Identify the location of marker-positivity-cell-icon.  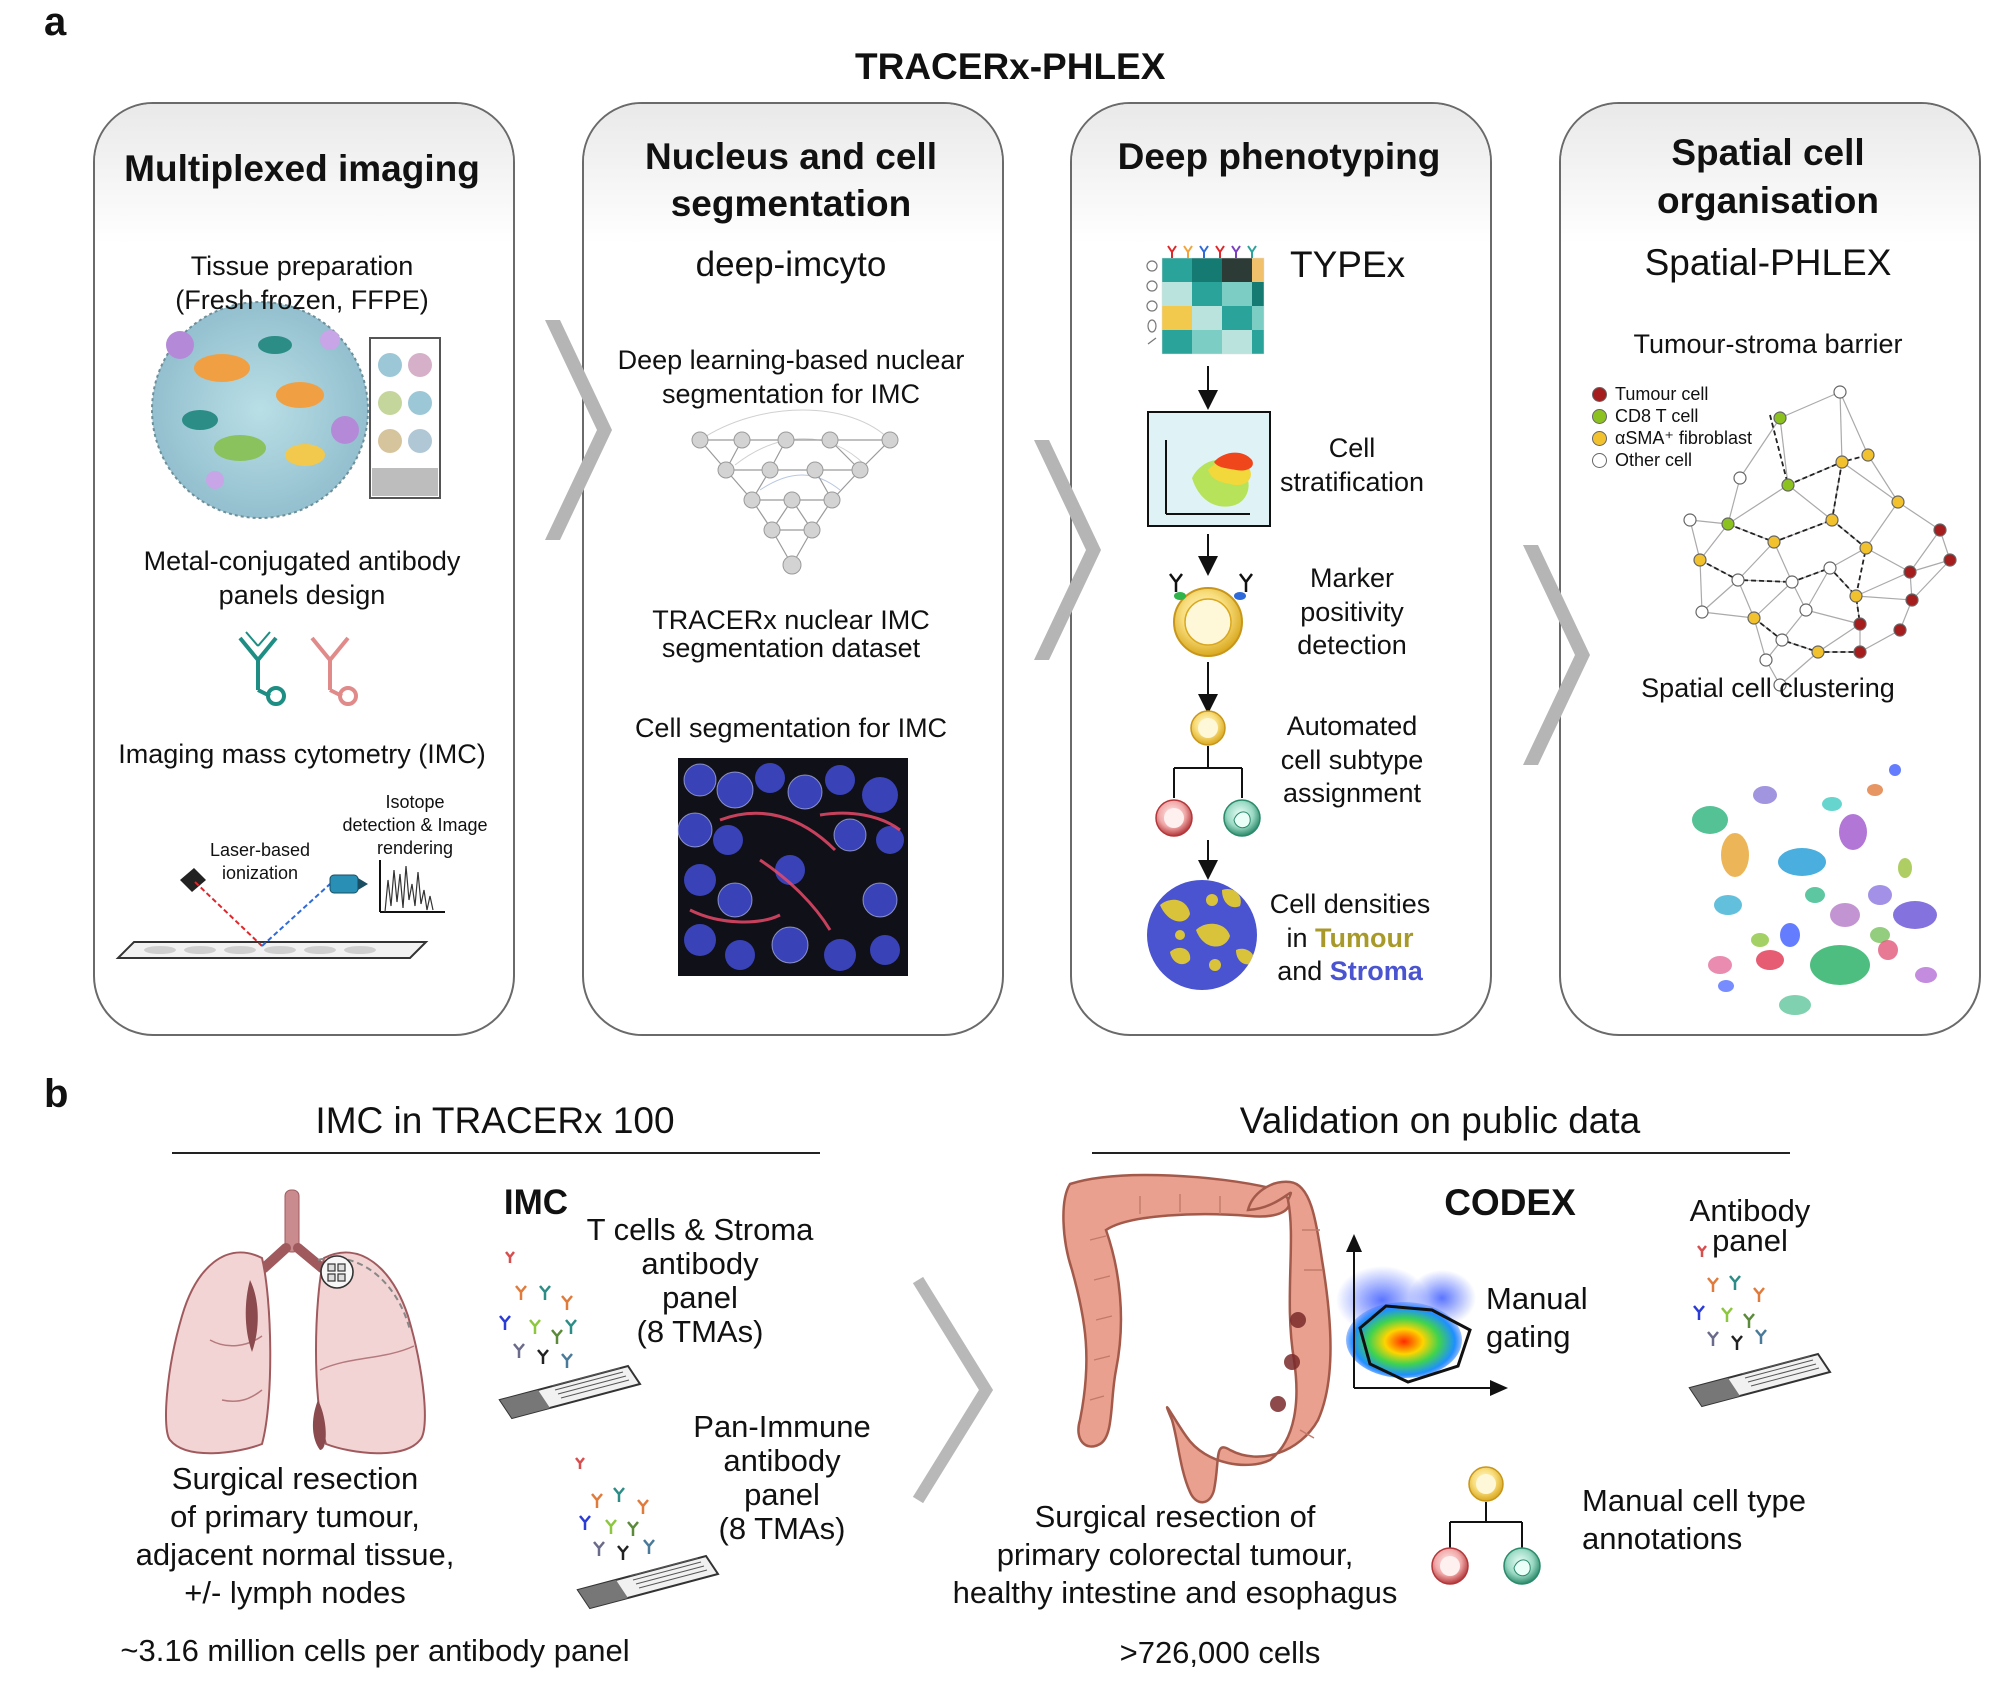
(1211, 615).